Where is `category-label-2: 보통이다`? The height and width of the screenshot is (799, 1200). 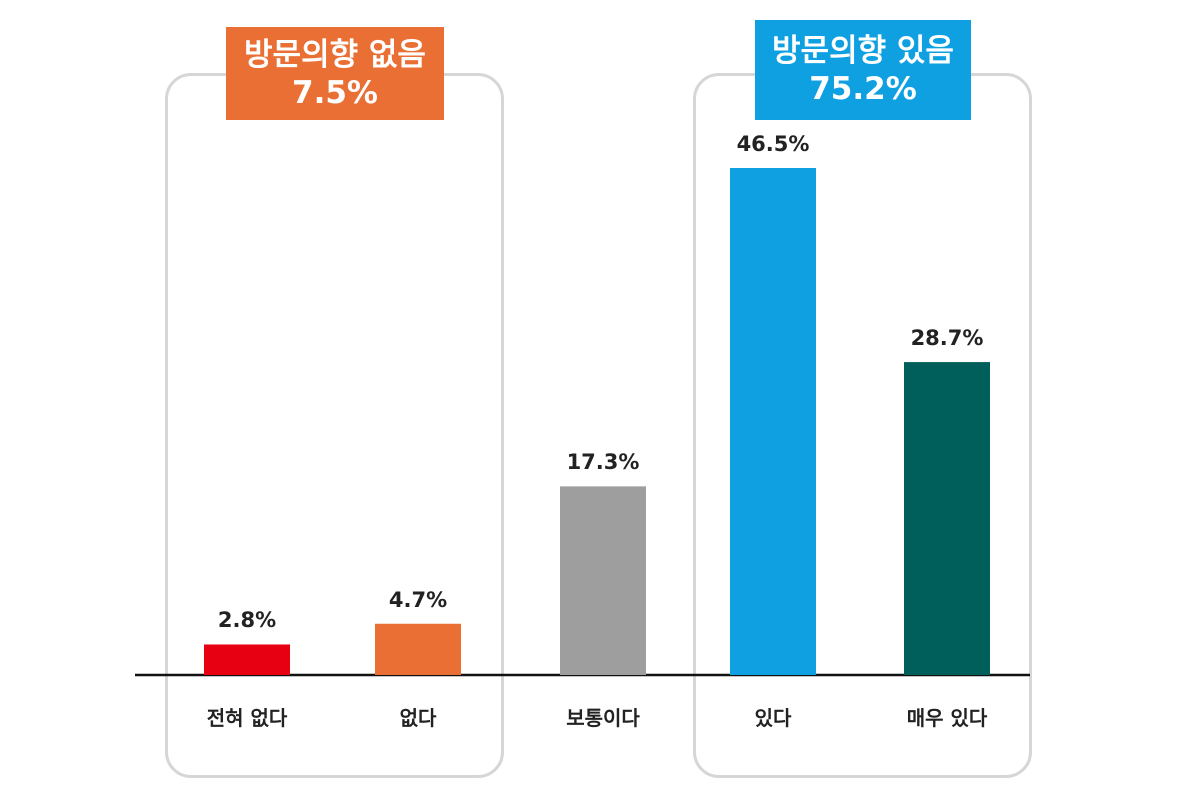
category-label-2: 보통이다 is located at coordinates (603, 718).